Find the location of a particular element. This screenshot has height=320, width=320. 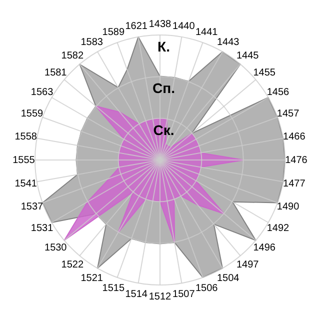

spoke-label: 1492 is located at coordinates (278, 228).